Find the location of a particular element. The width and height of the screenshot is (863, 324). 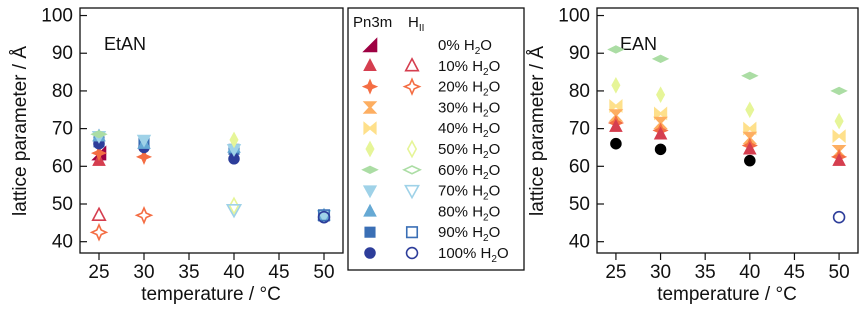

y-tick-label: 70 is located at coordinates (62, 129).